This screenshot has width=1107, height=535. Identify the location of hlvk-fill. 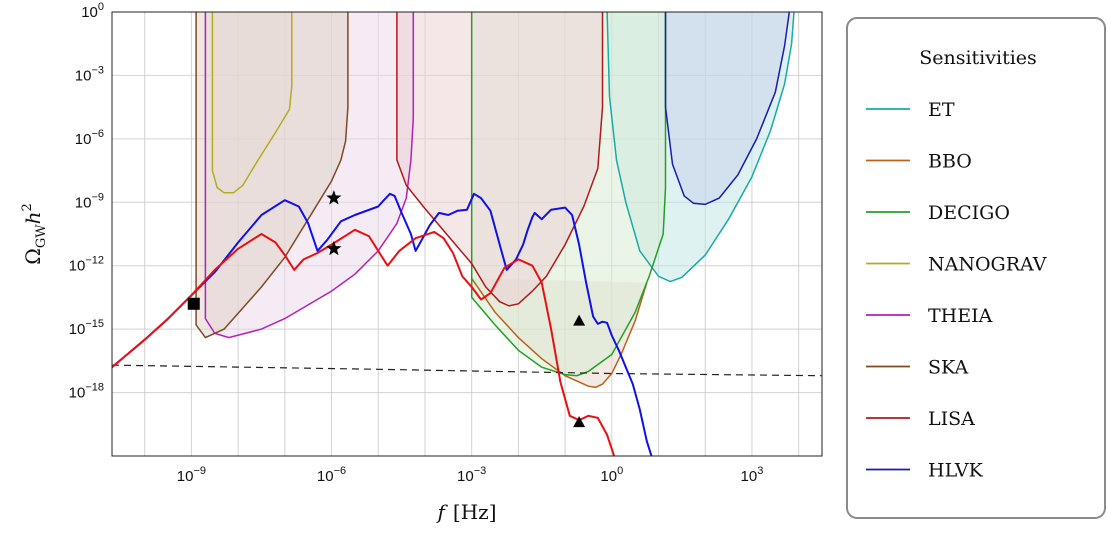
(727, 108).